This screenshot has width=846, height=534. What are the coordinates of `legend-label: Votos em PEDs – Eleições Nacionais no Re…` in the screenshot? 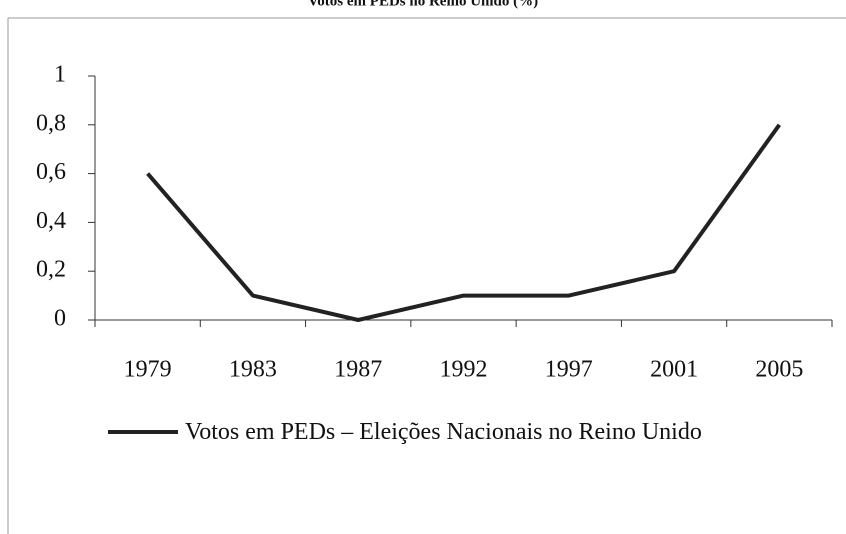 It's located at (443, 432).